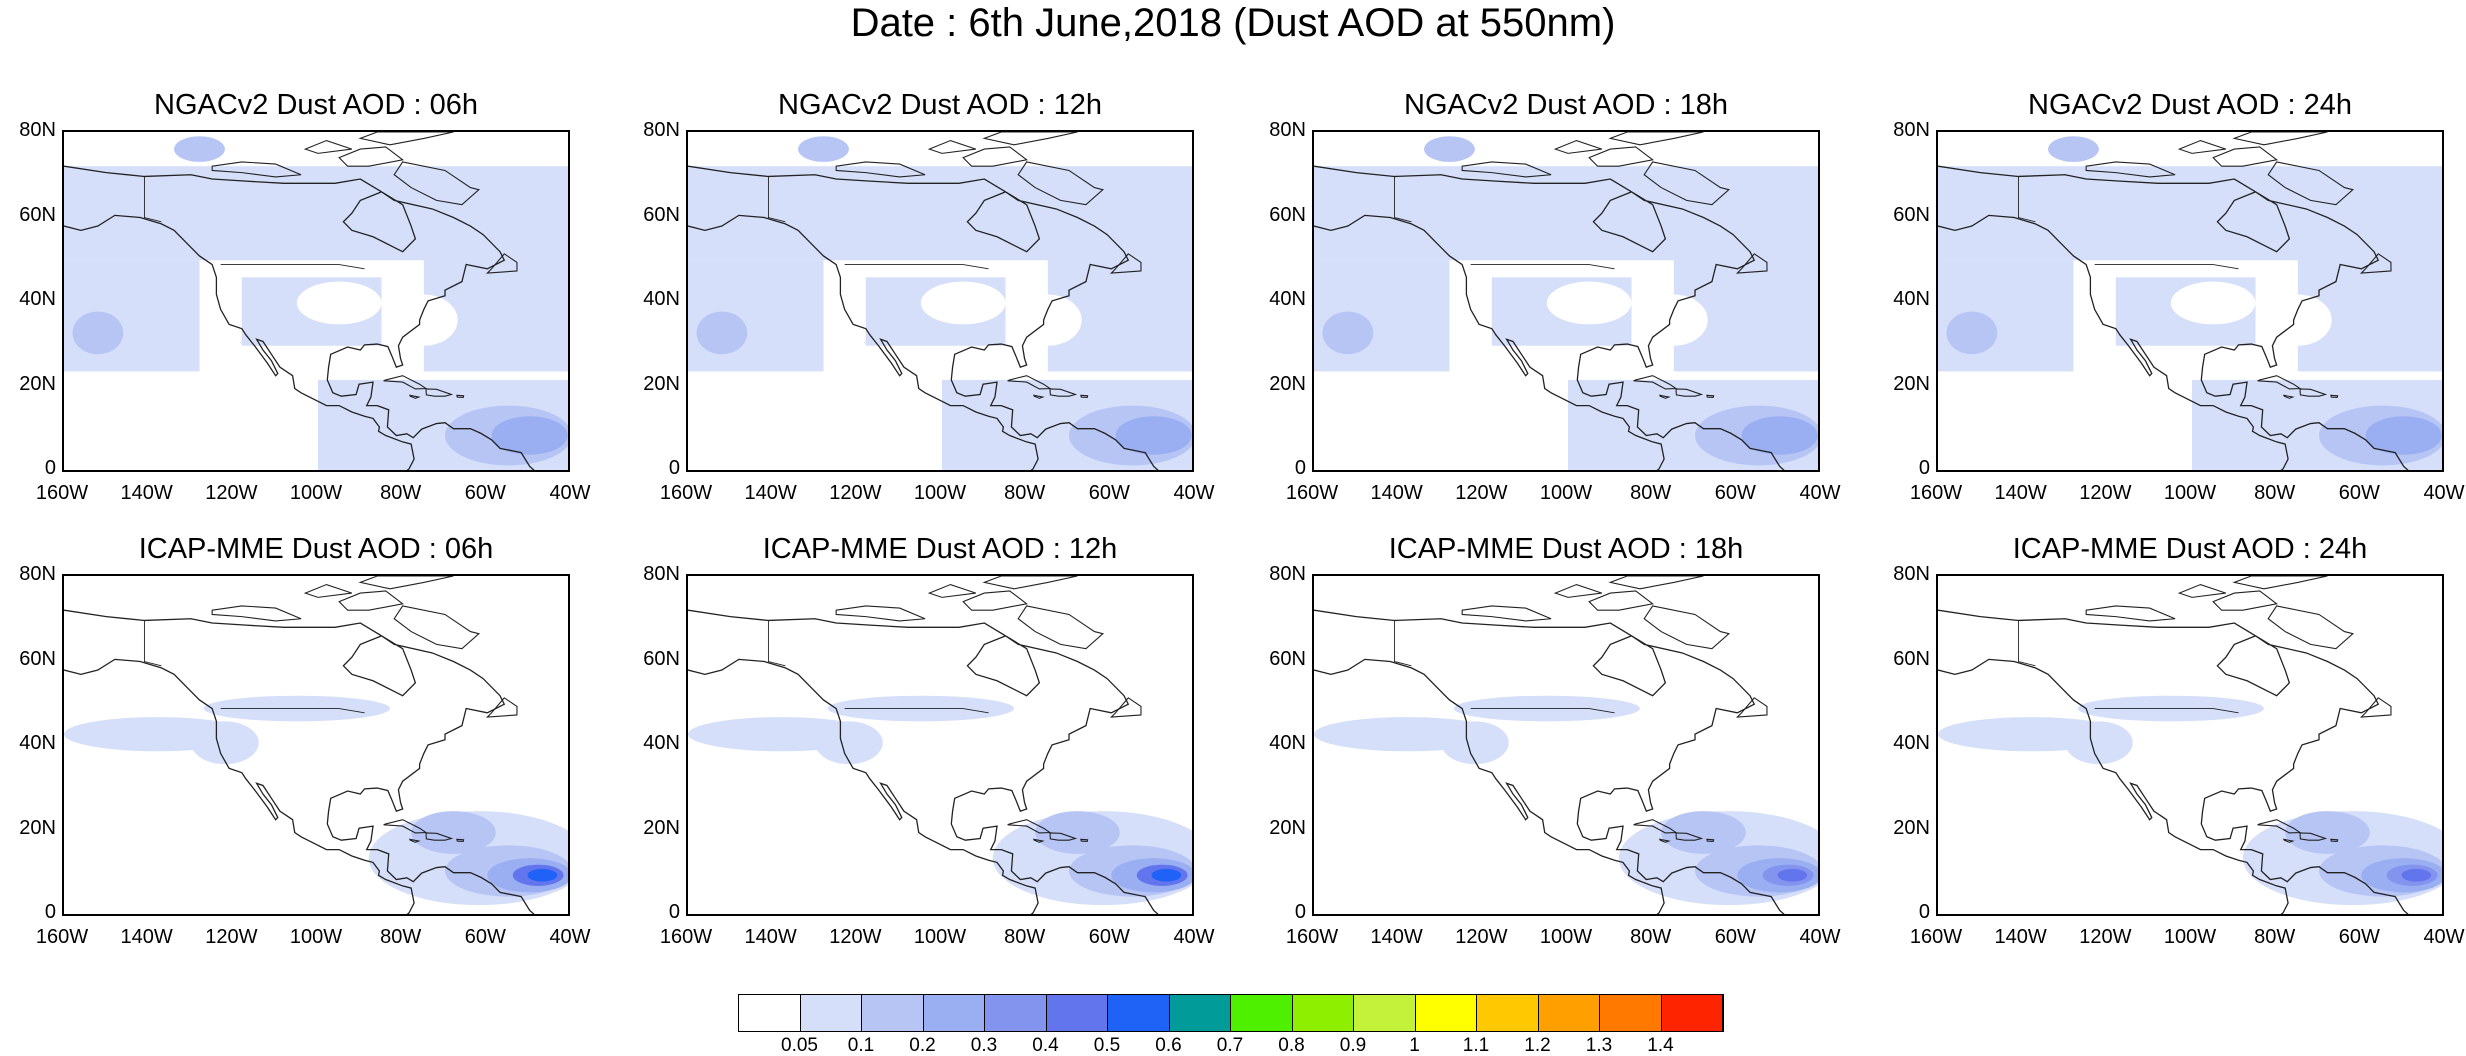 This screenshot has width=2466, height=1056. What do you see at coordinates (1291, 1045) in the screenshot?
I see `colorbar-tick-label: 0.8` at bounding box center [1291, 1045].